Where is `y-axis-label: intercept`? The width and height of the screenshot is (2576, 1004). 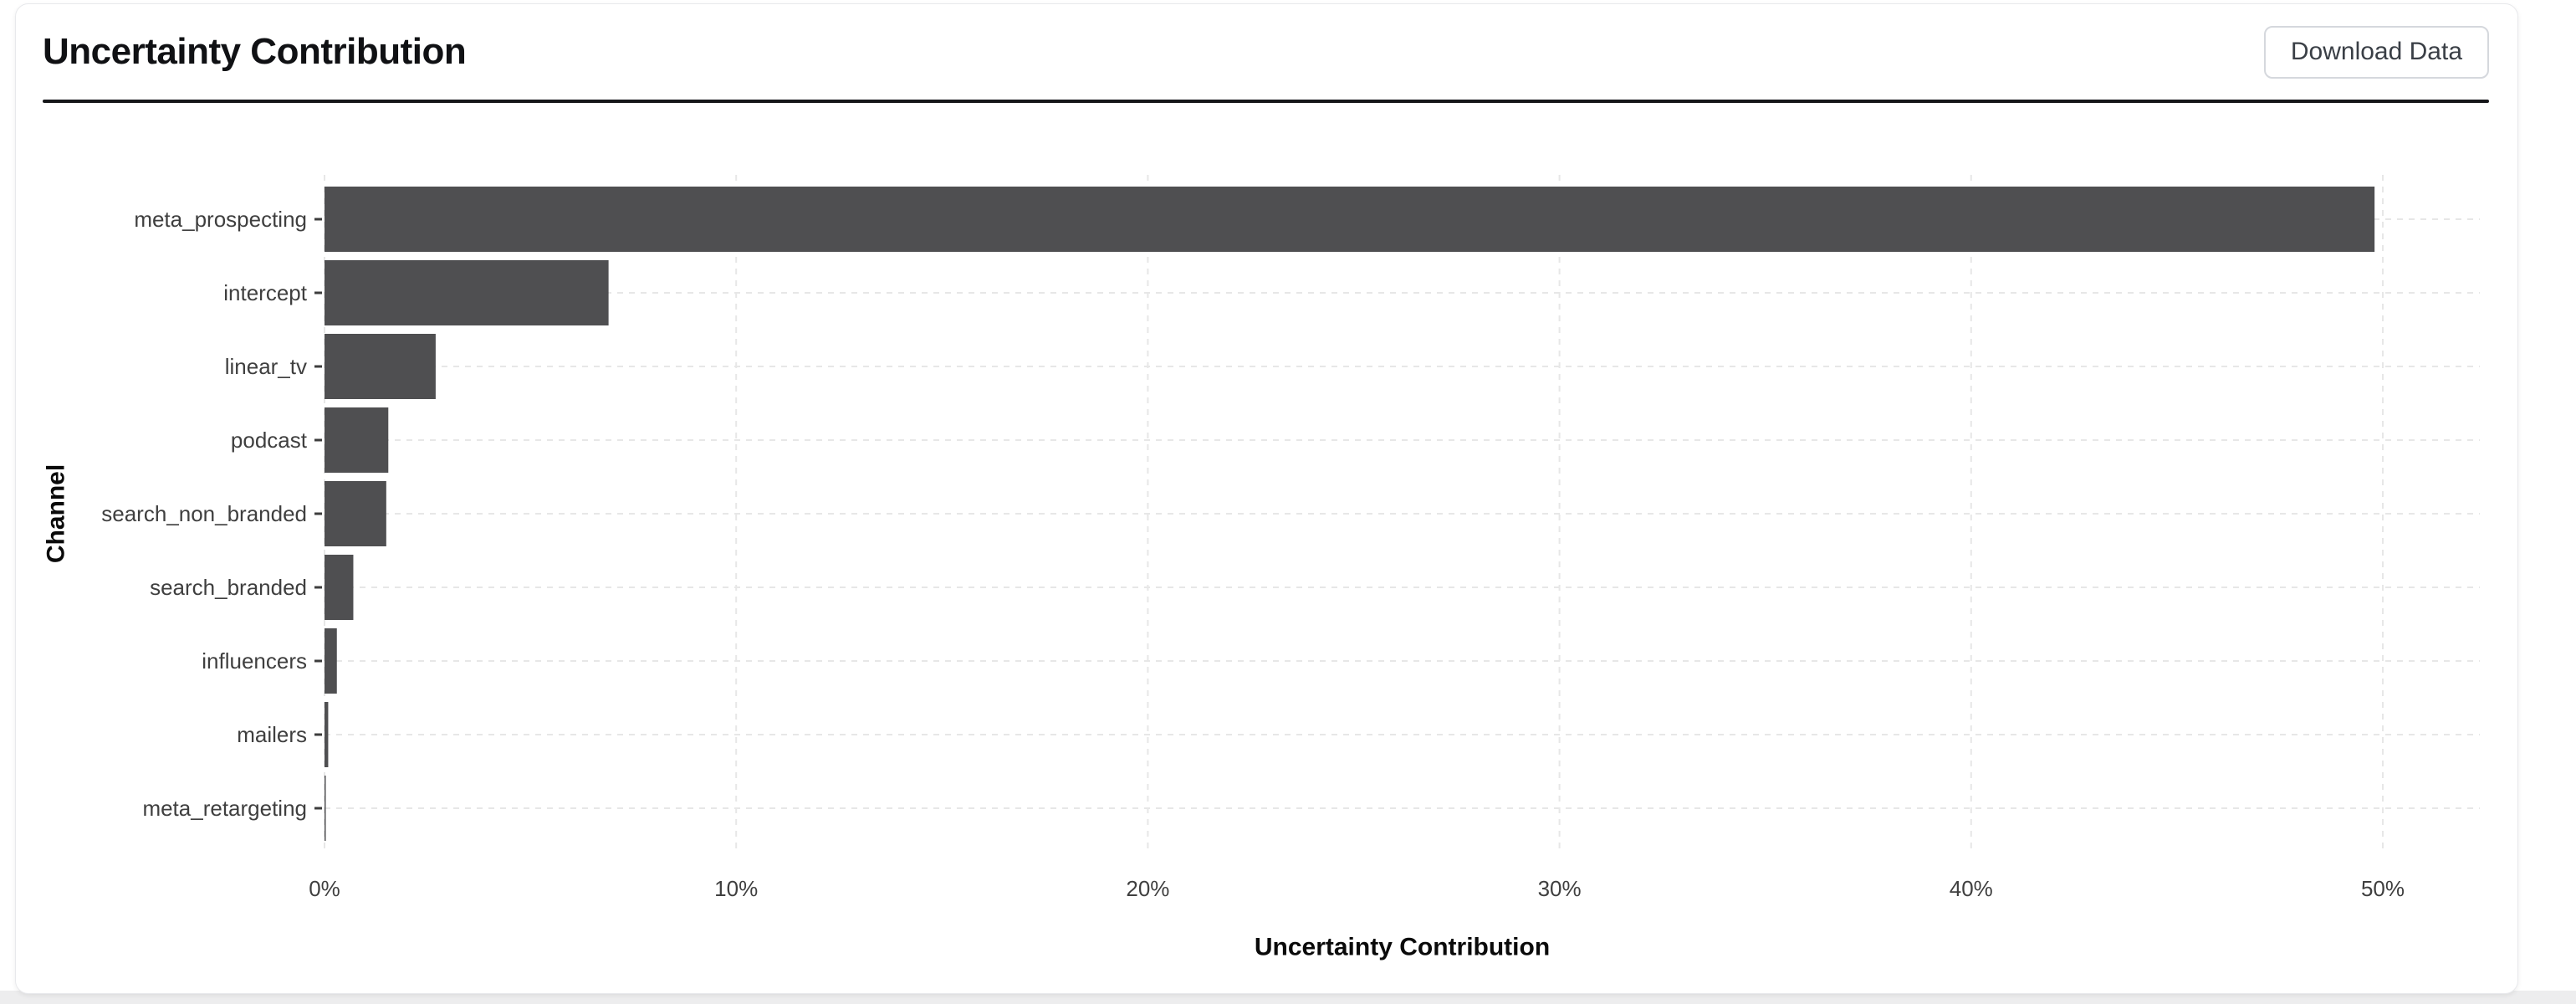
y-axis-label: intercept is located at coordinates (265, 292).